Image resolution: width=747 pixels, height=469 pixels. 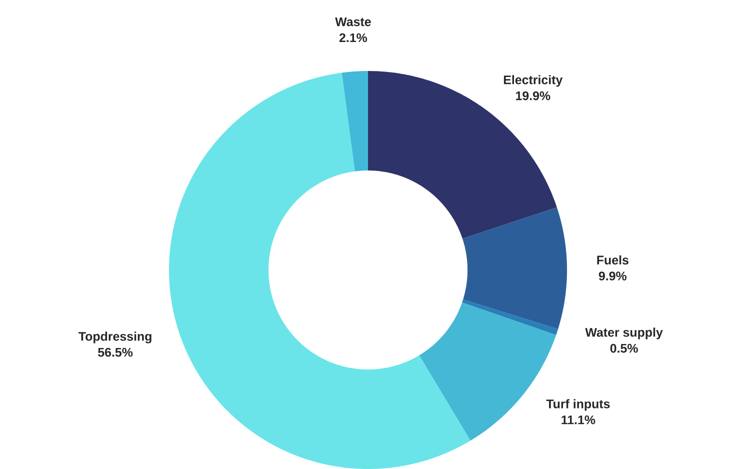 I want to click on slice-label: Water supply, so click(x=624, y=334).